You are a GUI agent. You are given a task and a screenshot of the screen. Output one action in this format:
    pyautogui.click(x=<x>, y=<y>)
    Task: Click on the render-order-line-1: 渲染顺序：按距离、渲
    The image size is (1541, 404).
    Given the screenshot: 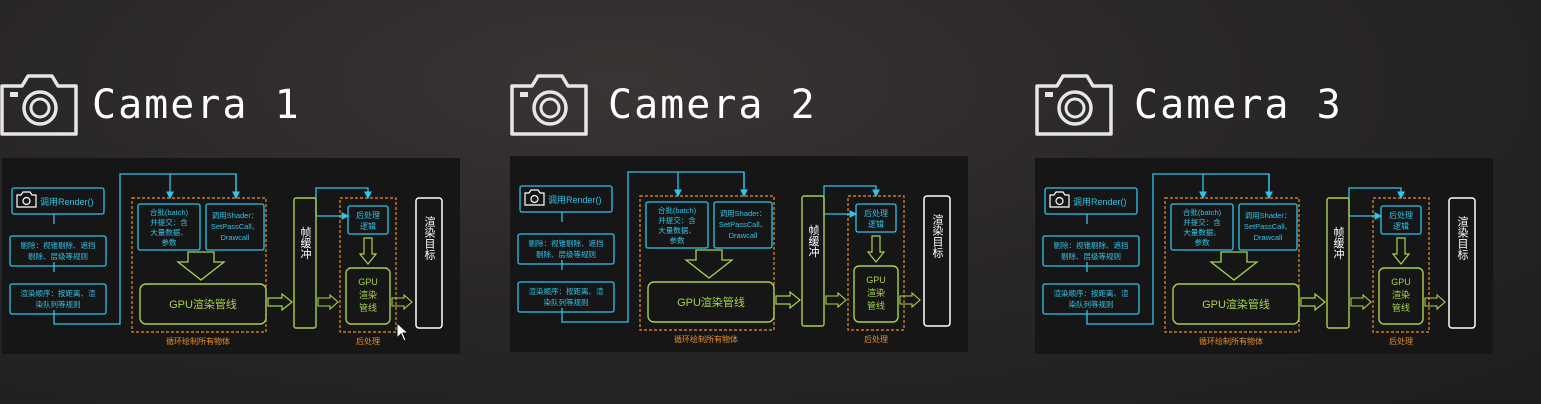 What is the action you would take?
    pyautogui.click(x=58, y=293)
    